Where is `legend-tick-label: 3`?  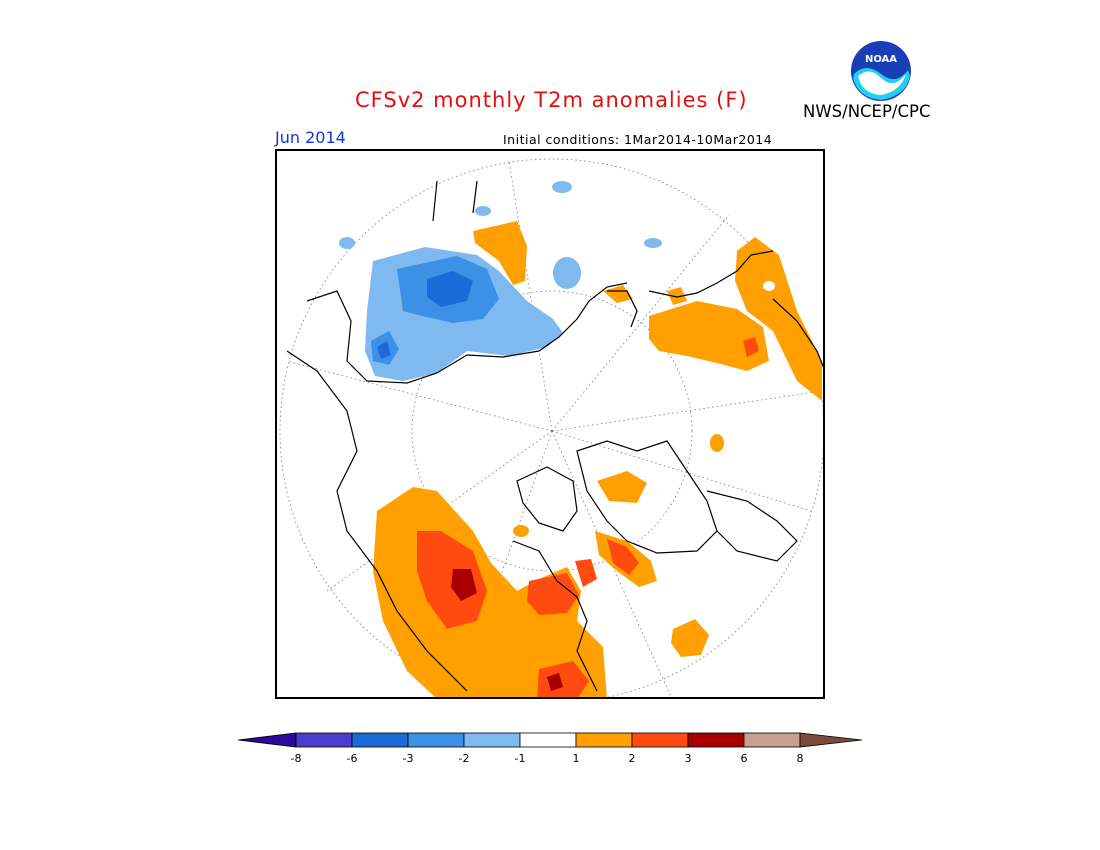
legend-tick-label: 3 is located at coordinates (688, 758).